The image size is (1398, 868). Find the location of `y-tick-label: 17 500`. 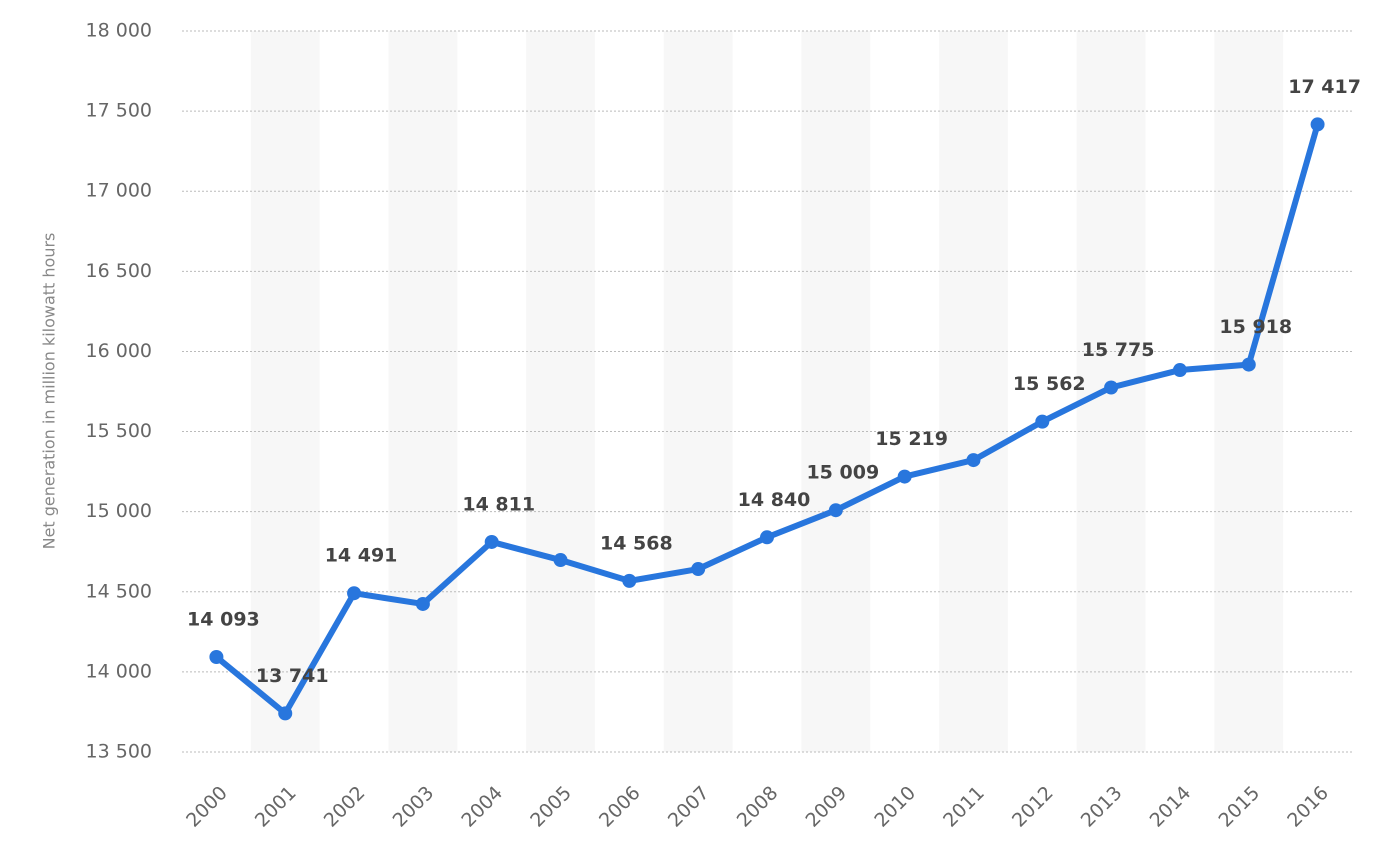

y-tick-label: 17 500 is located at coordinates (119, 111).